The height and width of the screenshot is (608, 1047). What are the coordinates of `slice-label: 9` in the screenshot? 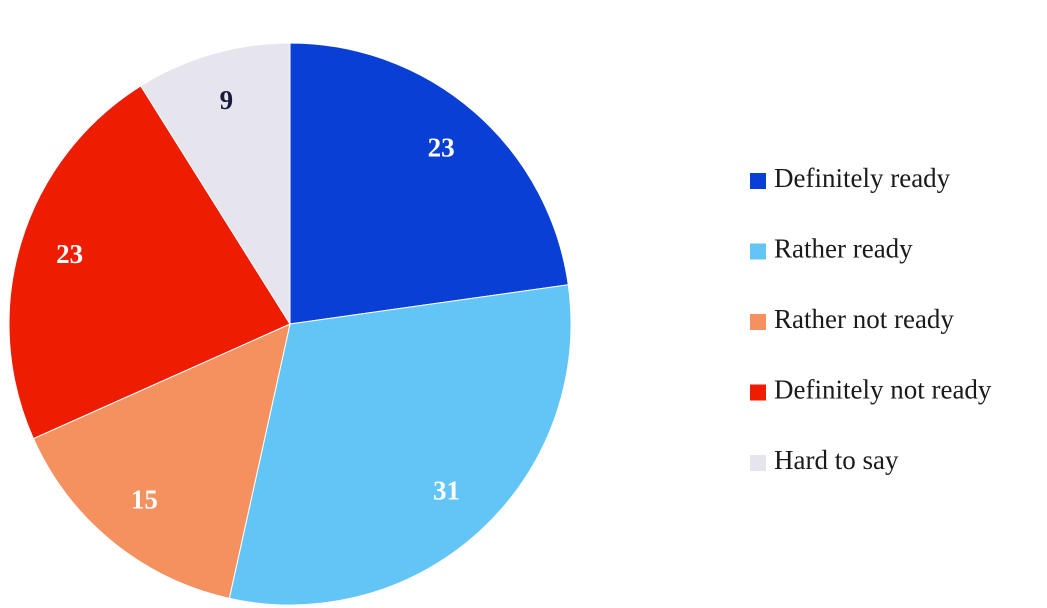 It's located at (227, 100).